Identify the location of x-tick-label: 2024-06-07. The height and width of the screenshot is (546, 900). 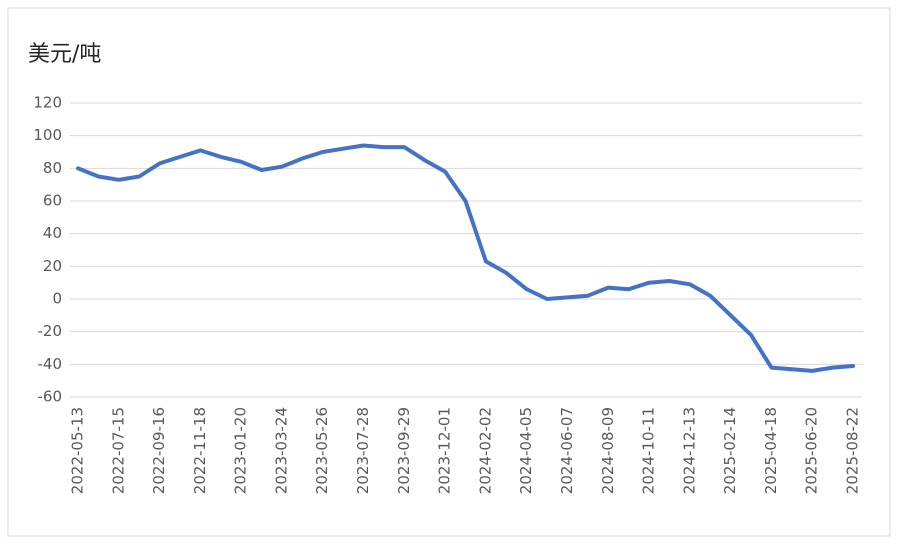
(567, 450).